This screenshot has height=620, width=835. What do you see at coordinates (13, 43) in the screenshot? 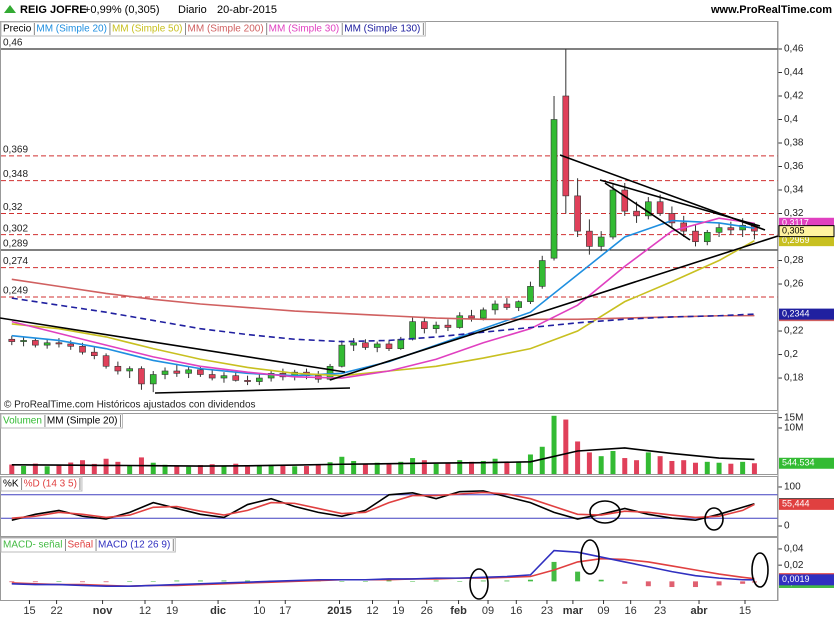
I see `level-label: 0,46` at bounding box center [13, 43].